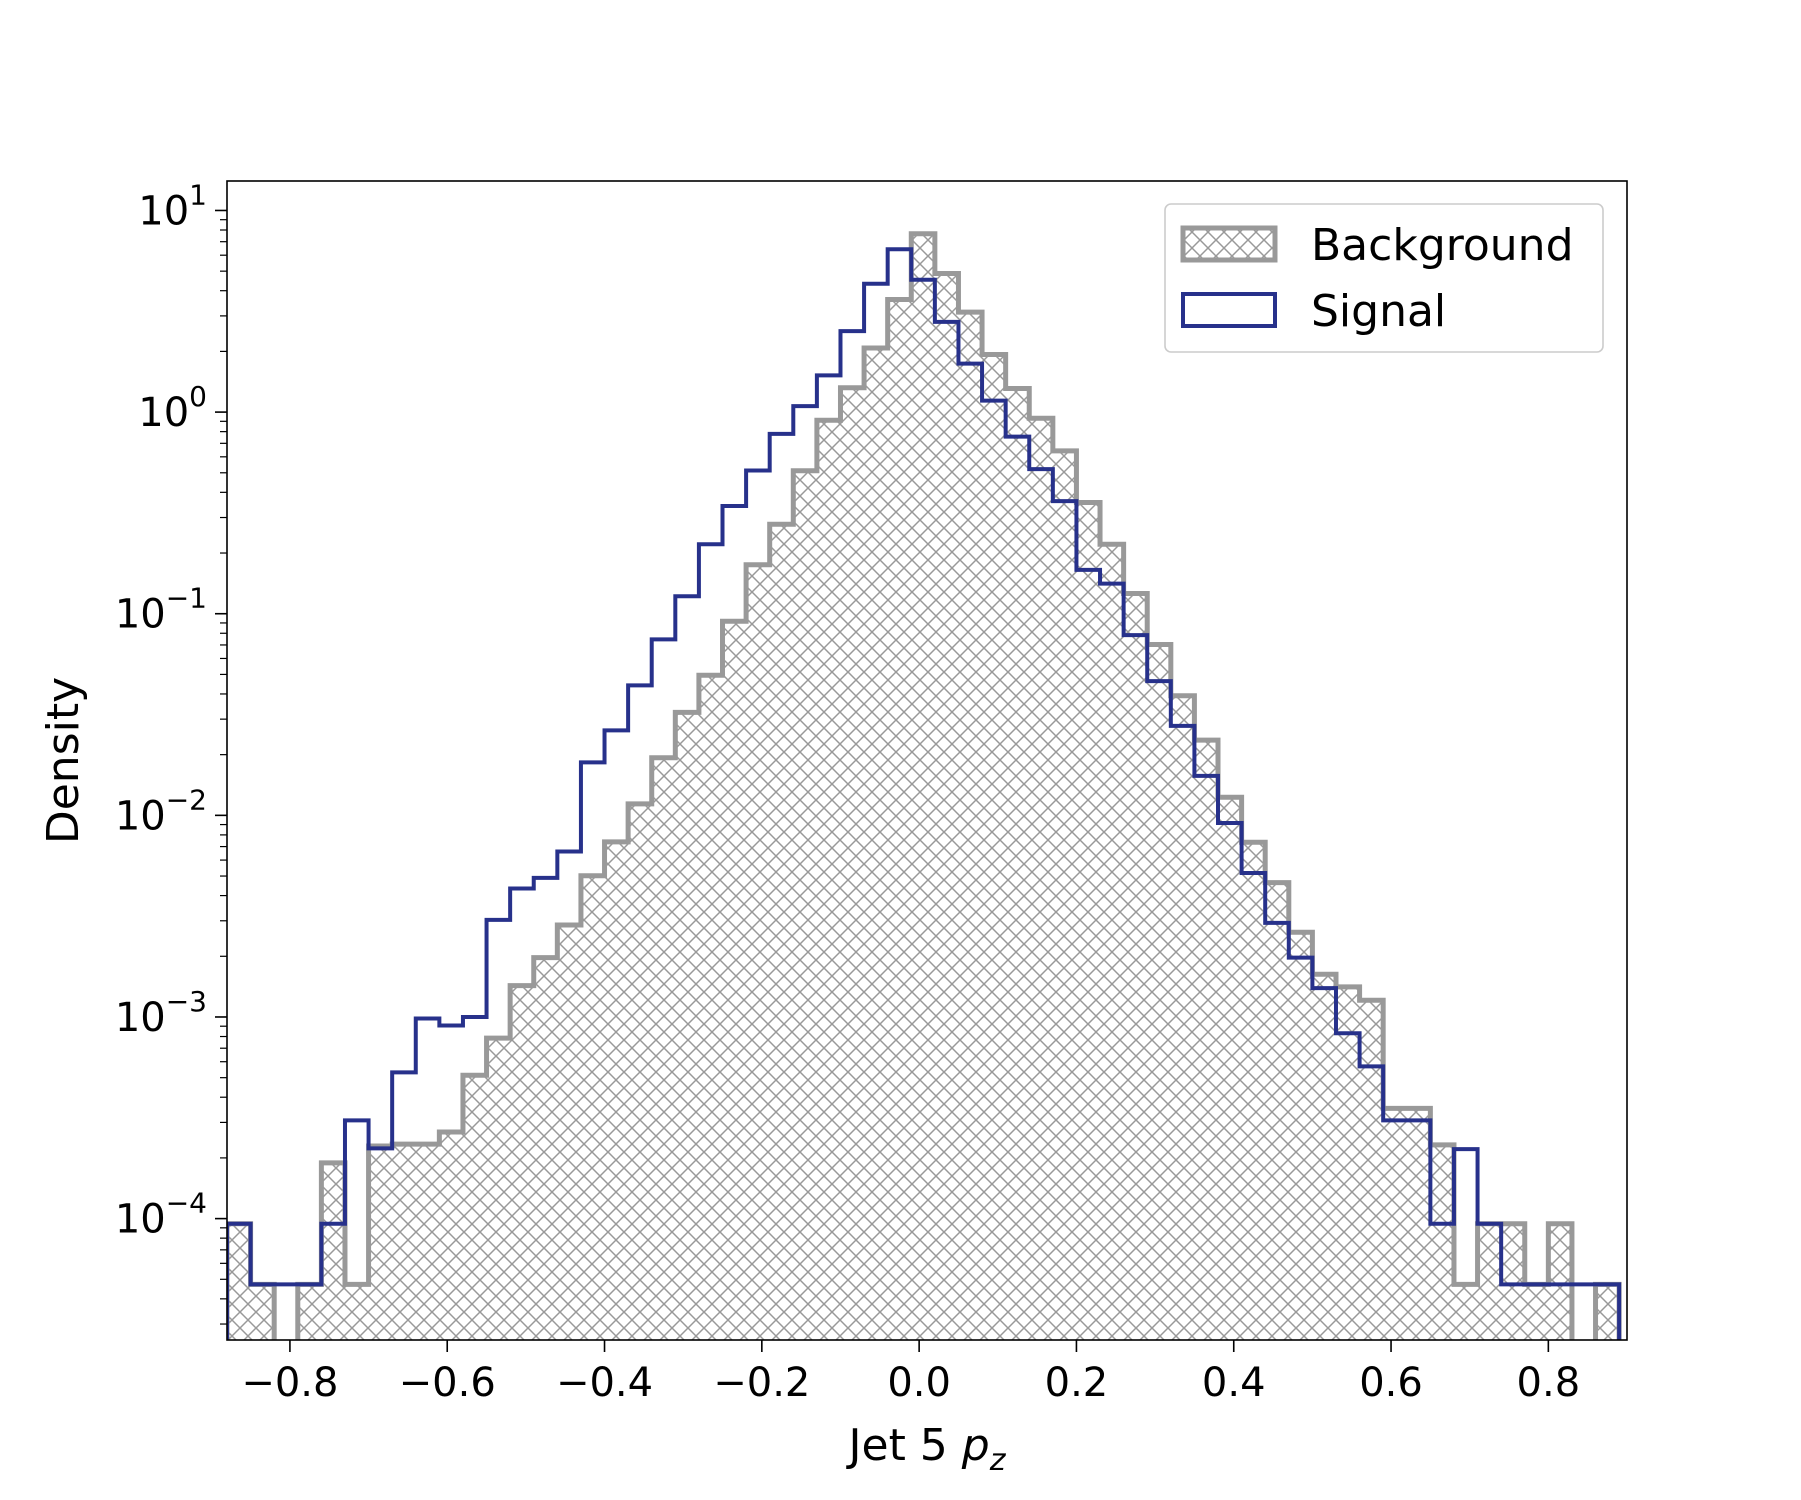 Image resolution: width=1801 pixels, height=1500 pixels. What do you see at coordinates (172, 408) in the screenshot?
I see `y-tick-label: 10⁰` at bounding box center [172, 408].